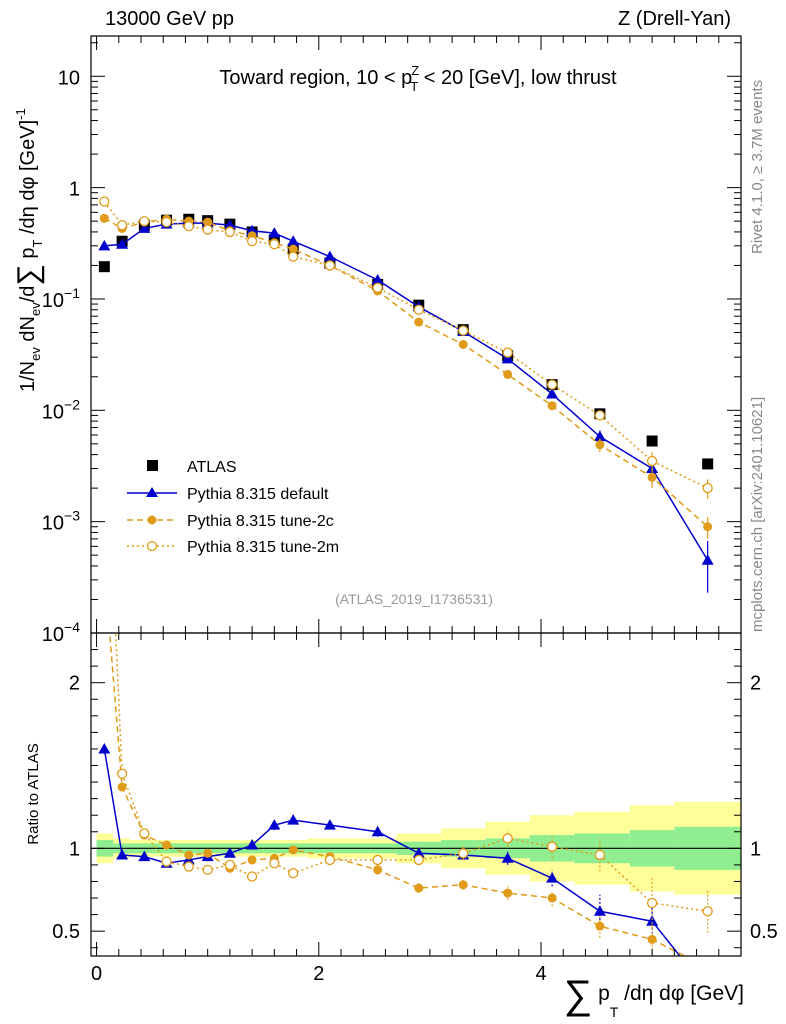 This screenshot has height=1024, width=786. I want to click on ratio-y-tick-label-right: 2, so click(755, 684).